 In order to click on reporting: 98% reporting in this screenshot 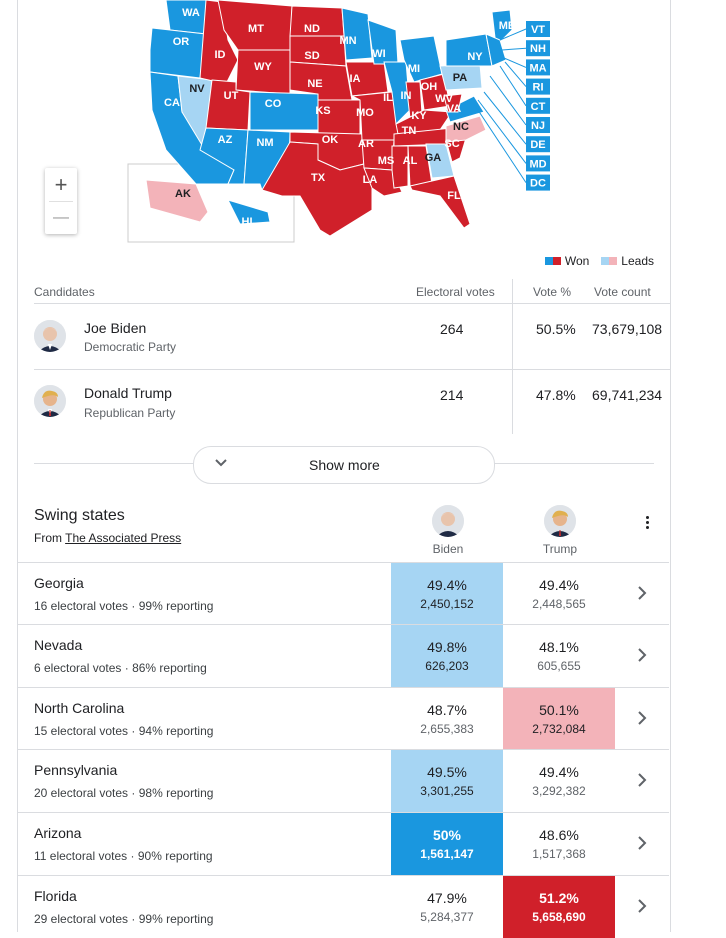, I will do `click(176, 793)`.